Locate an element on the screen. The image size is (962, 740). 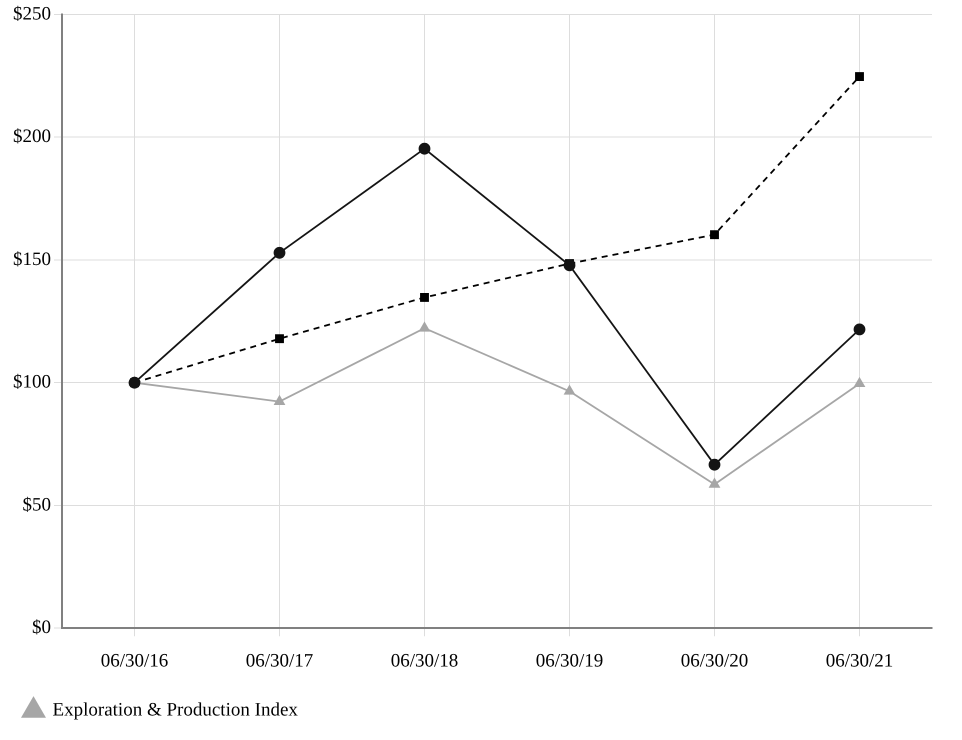
y-tick-label: $0 is located at coordinates (41, 627).